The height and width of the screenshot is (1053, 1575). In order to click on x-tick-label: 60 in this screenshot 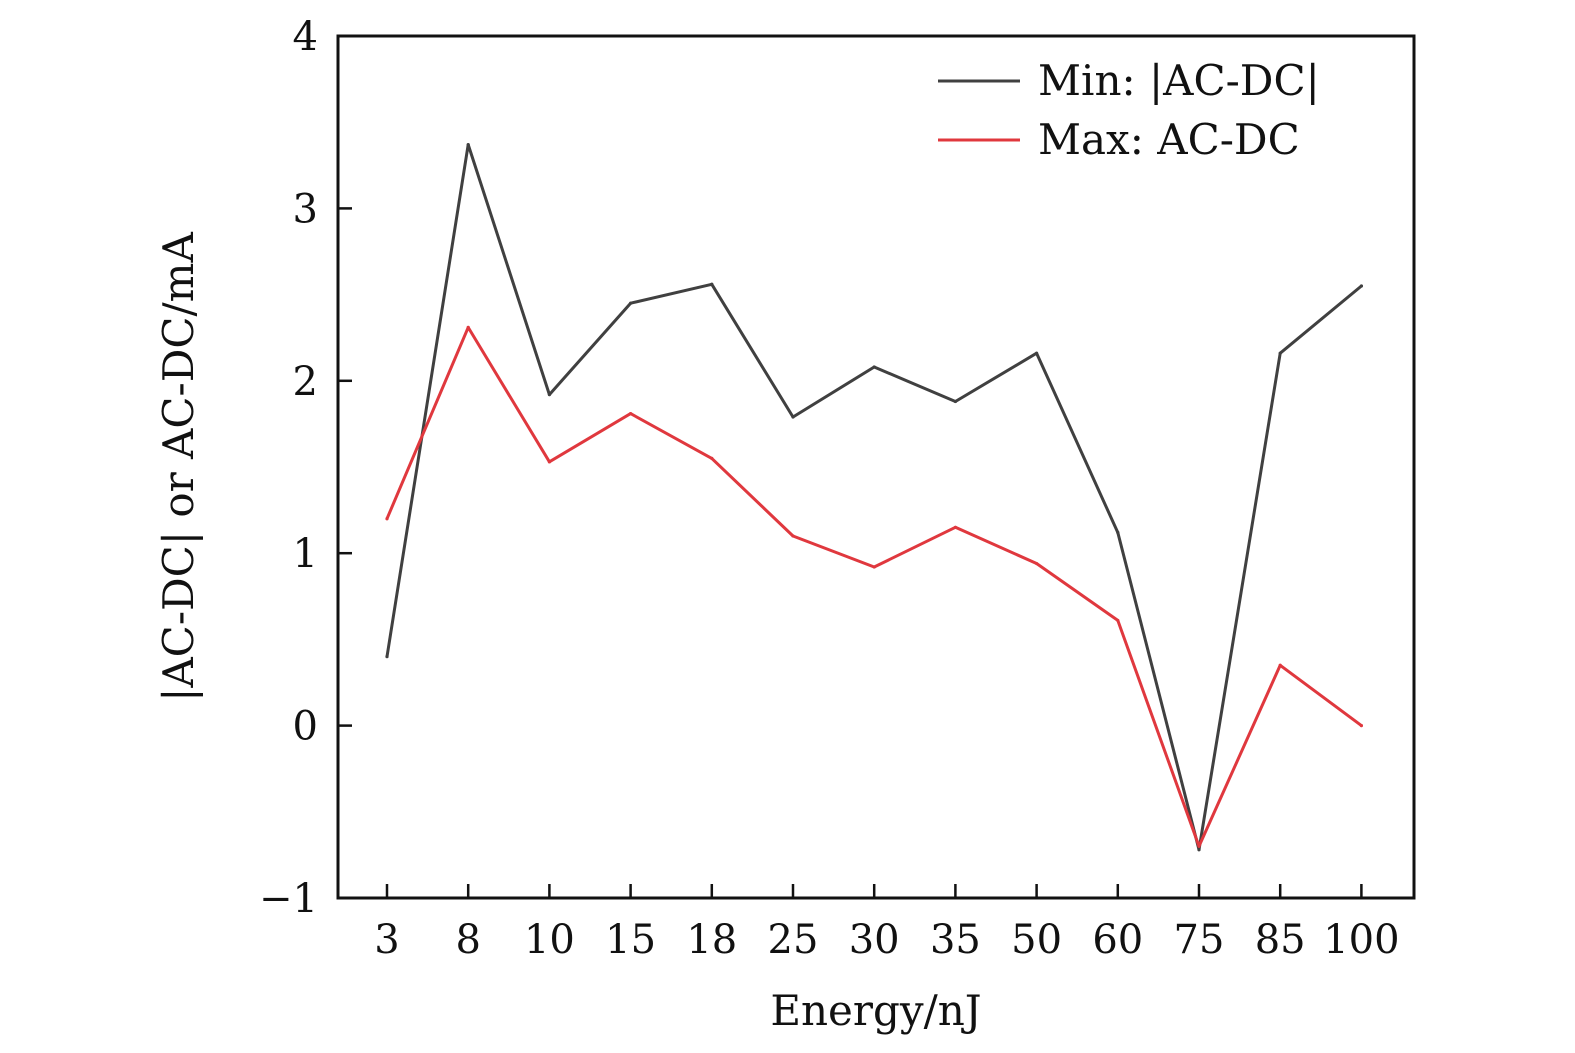, I will do `click(1117, 940)`.